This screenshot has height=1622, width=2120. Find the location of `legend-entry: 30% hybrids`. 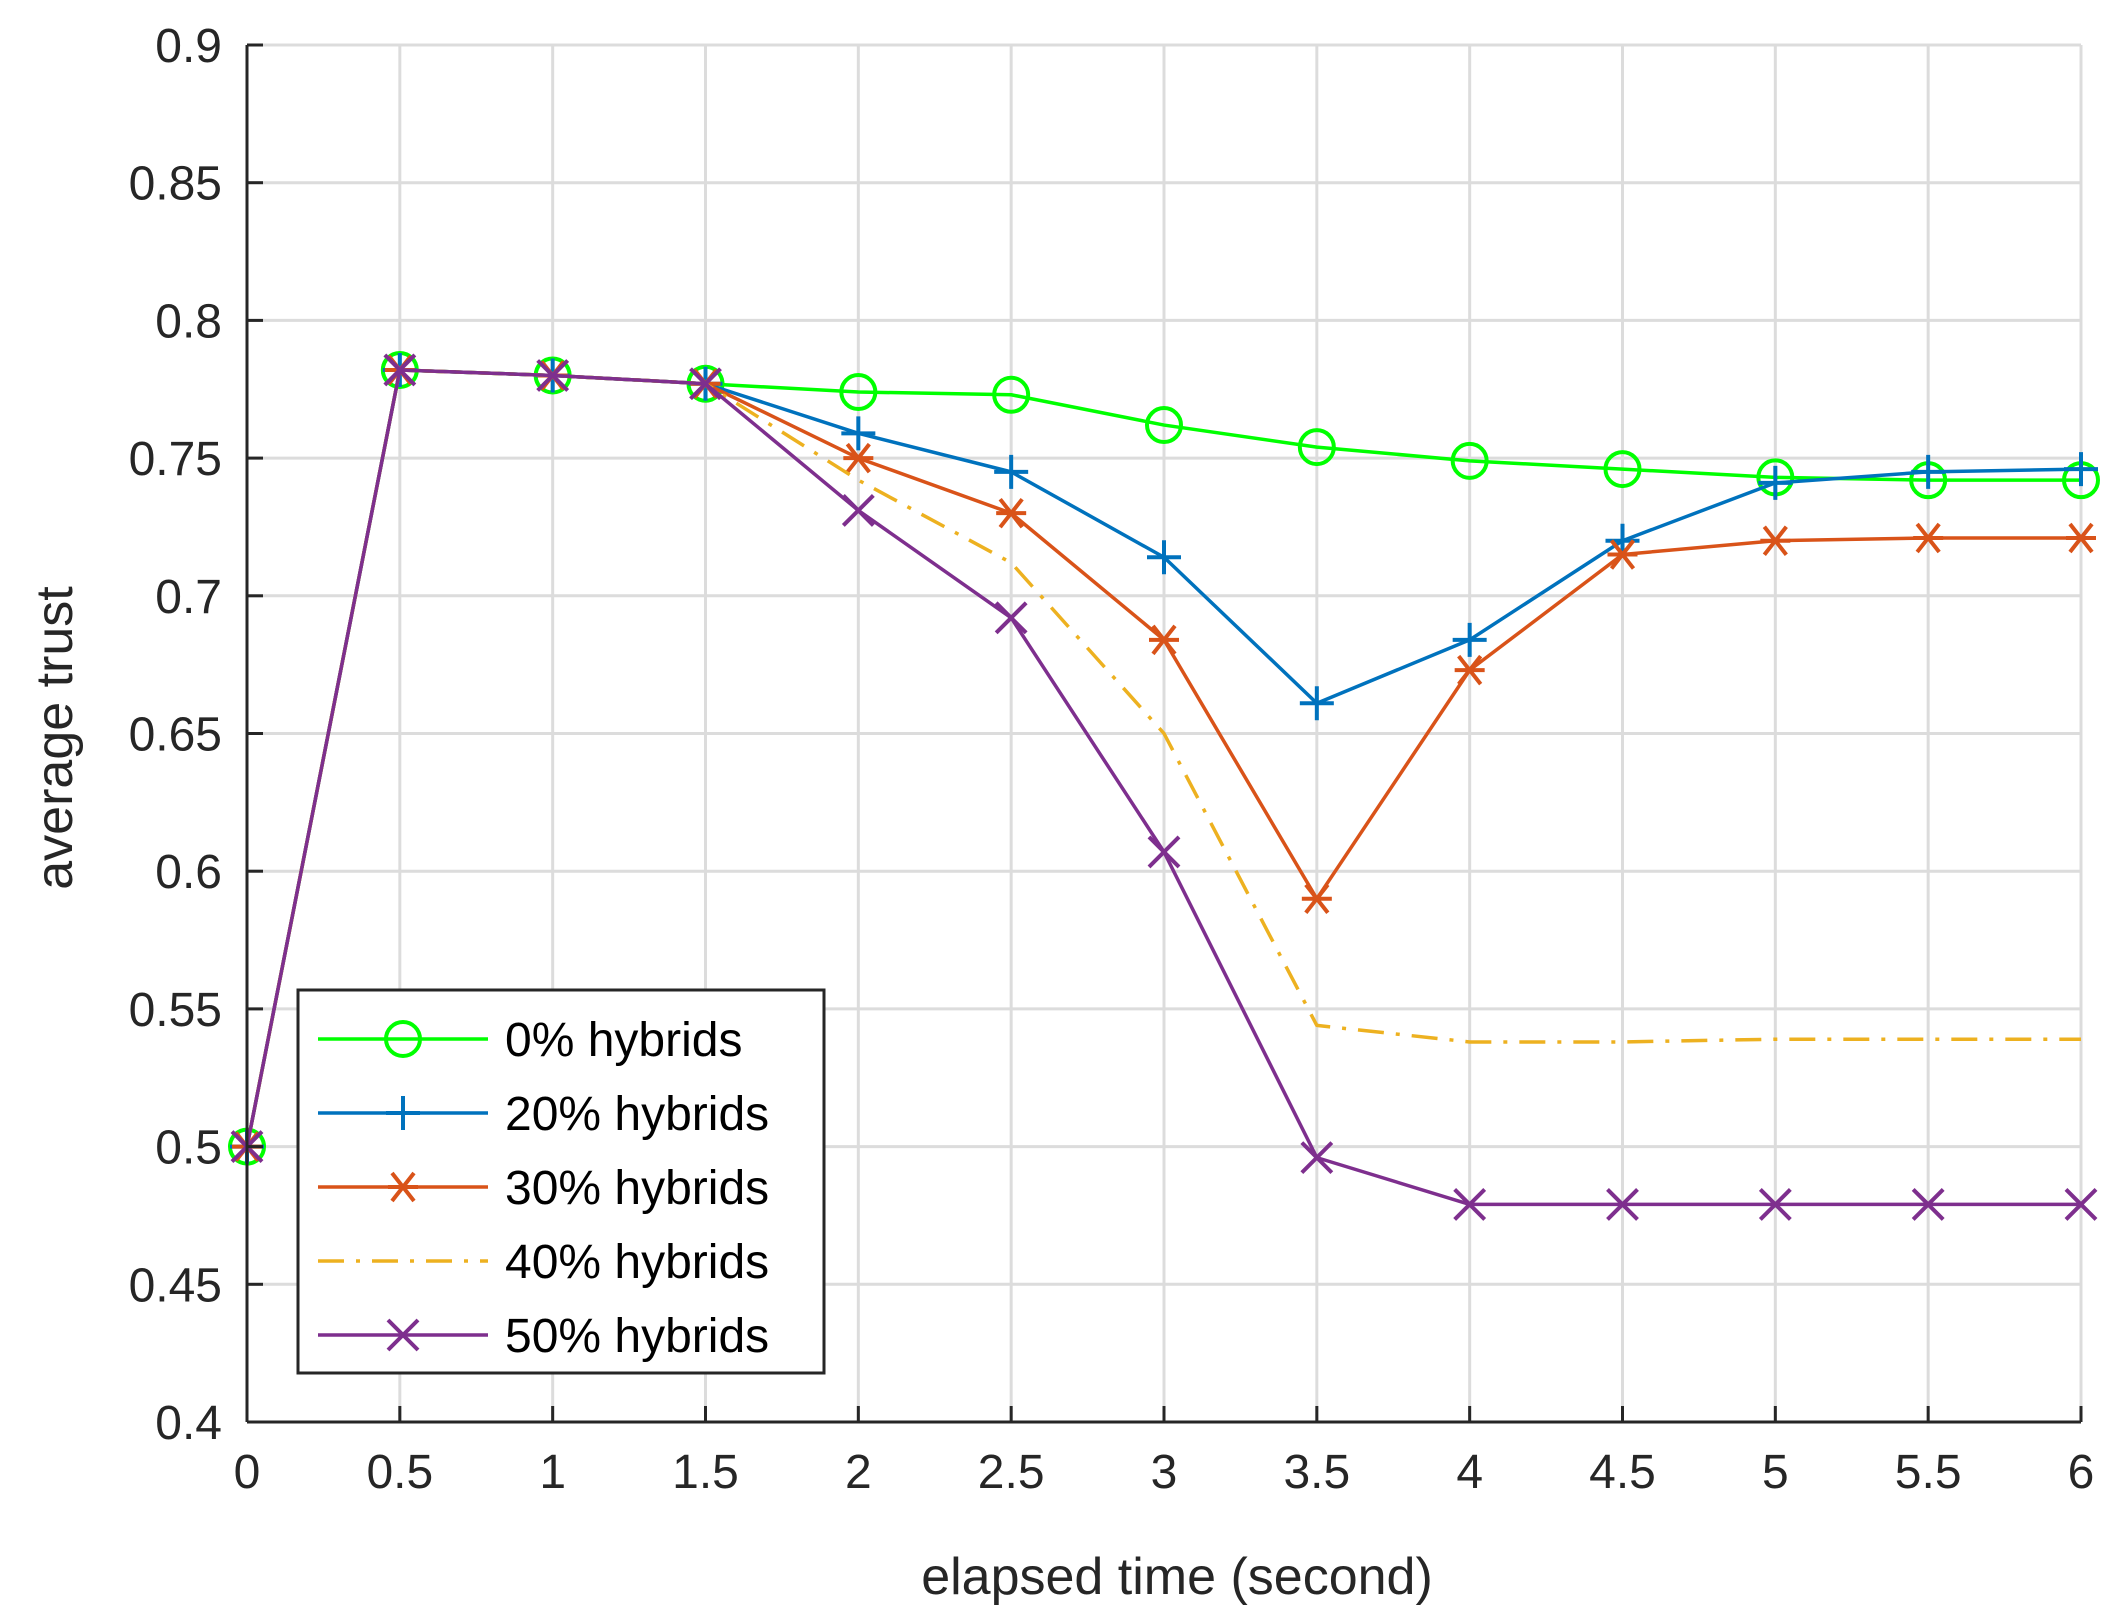

legend-entry: 30% hybrids is located at coordinates (543, 1188).